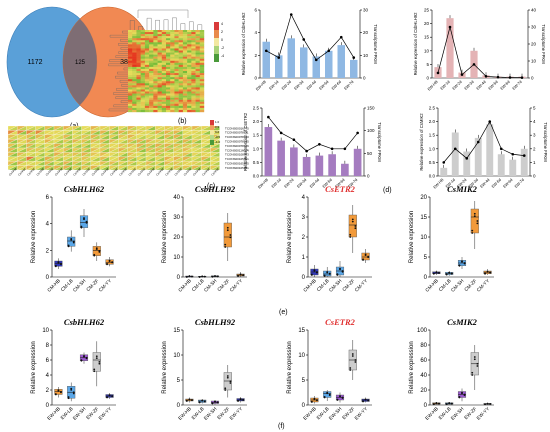  I want to click on chart-axes, so click(313, 142).